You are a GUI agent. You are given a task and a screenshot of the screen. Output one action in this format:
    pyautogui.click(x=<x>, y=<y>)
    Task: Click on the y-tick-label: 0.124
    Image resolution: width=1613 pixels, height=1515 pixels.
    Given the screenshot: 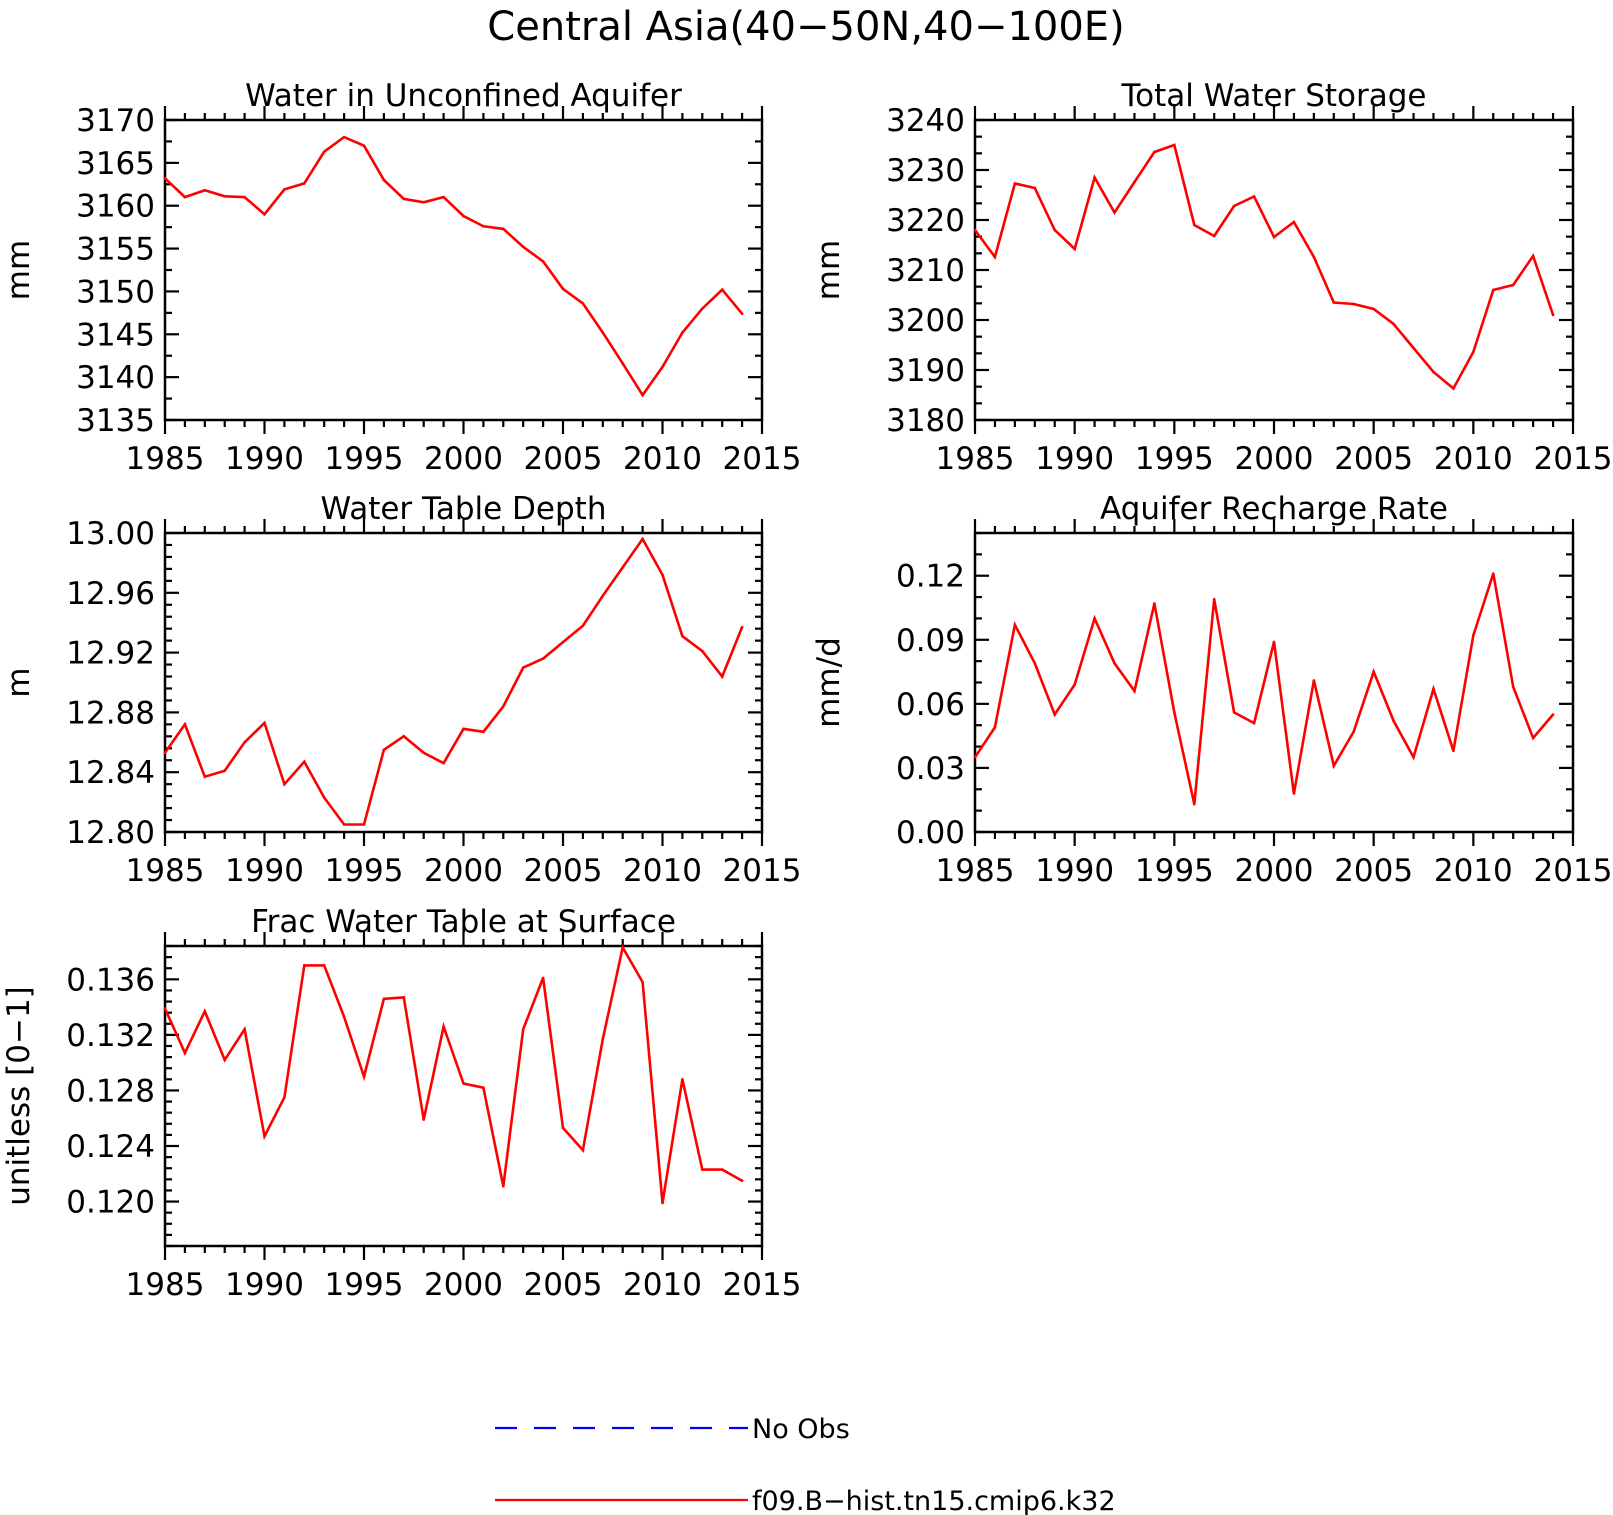 What is the action you would take?
    pyautogui.click(x=110, y=1147)
    